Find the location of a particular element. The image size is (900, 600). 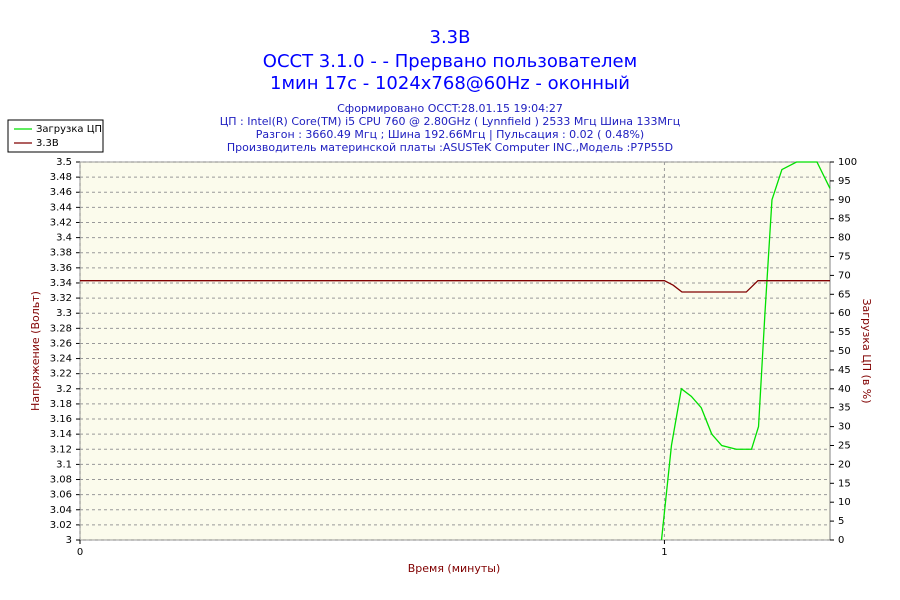

y-tick-label: 3.06 is located at coordinates (61, 495).